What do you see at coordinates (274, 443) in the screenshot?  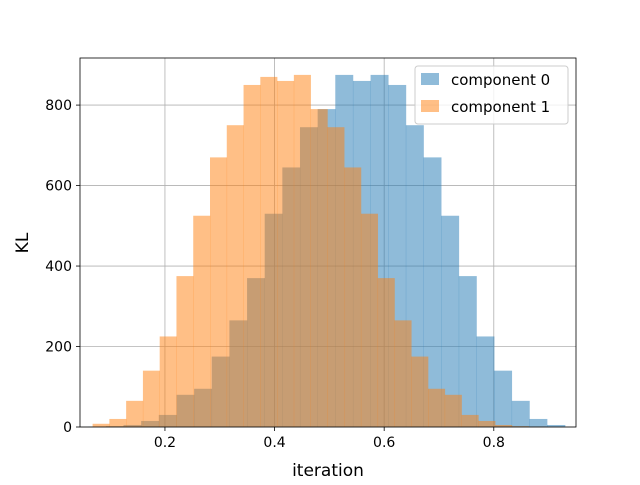 I see `x-tick-label: 0.4` at bounding box center [274, 443].